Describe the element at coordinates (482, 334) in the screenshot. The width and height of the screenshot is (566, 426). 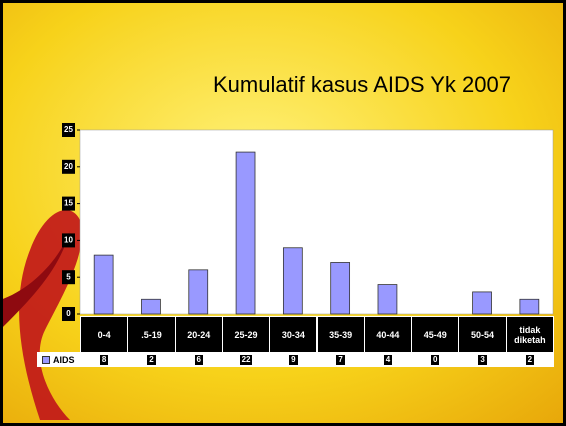
I see `x-tick-label: 50-54` at that location.